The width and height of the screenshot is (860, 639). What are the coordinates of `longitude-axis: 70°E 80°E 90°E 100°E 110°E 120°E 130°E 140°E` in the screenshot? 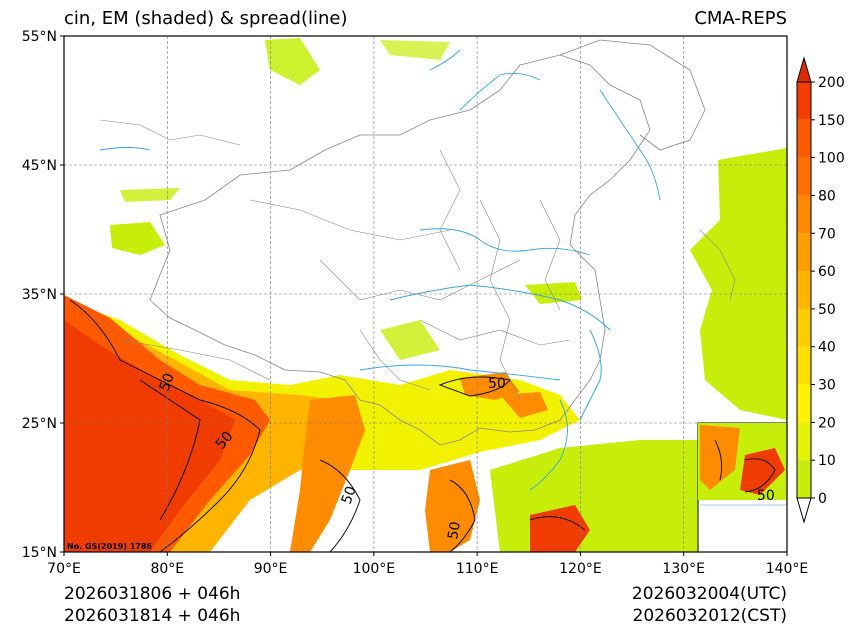 It's located at (427, 564).